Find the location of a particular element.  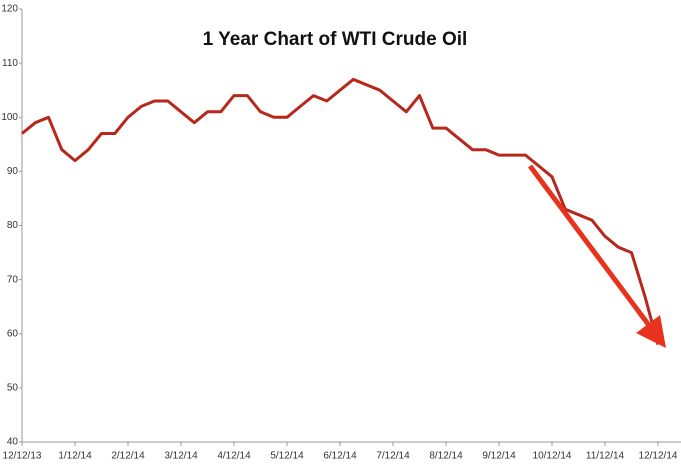

x-tick-label: 12/12/14 is located at coordinates (658, 456).